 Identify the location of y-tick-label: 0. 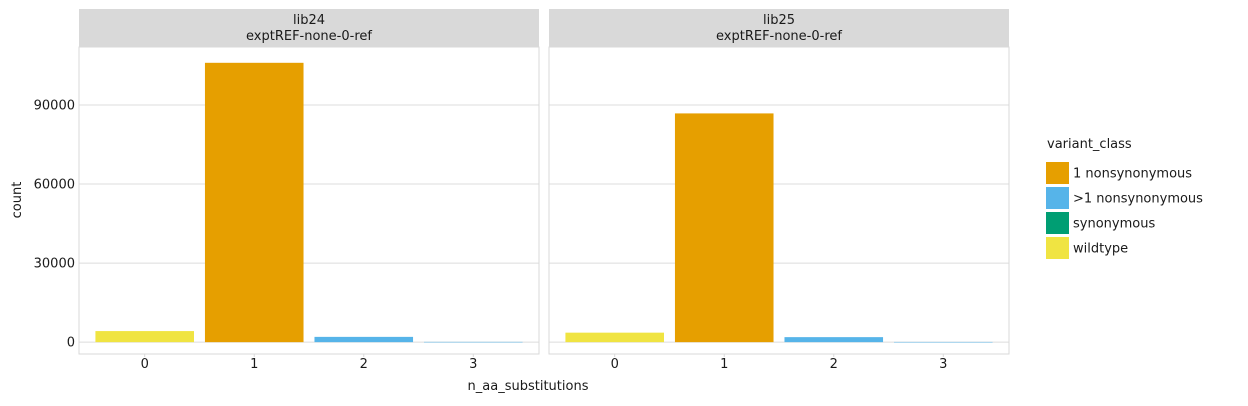
(71, 343).